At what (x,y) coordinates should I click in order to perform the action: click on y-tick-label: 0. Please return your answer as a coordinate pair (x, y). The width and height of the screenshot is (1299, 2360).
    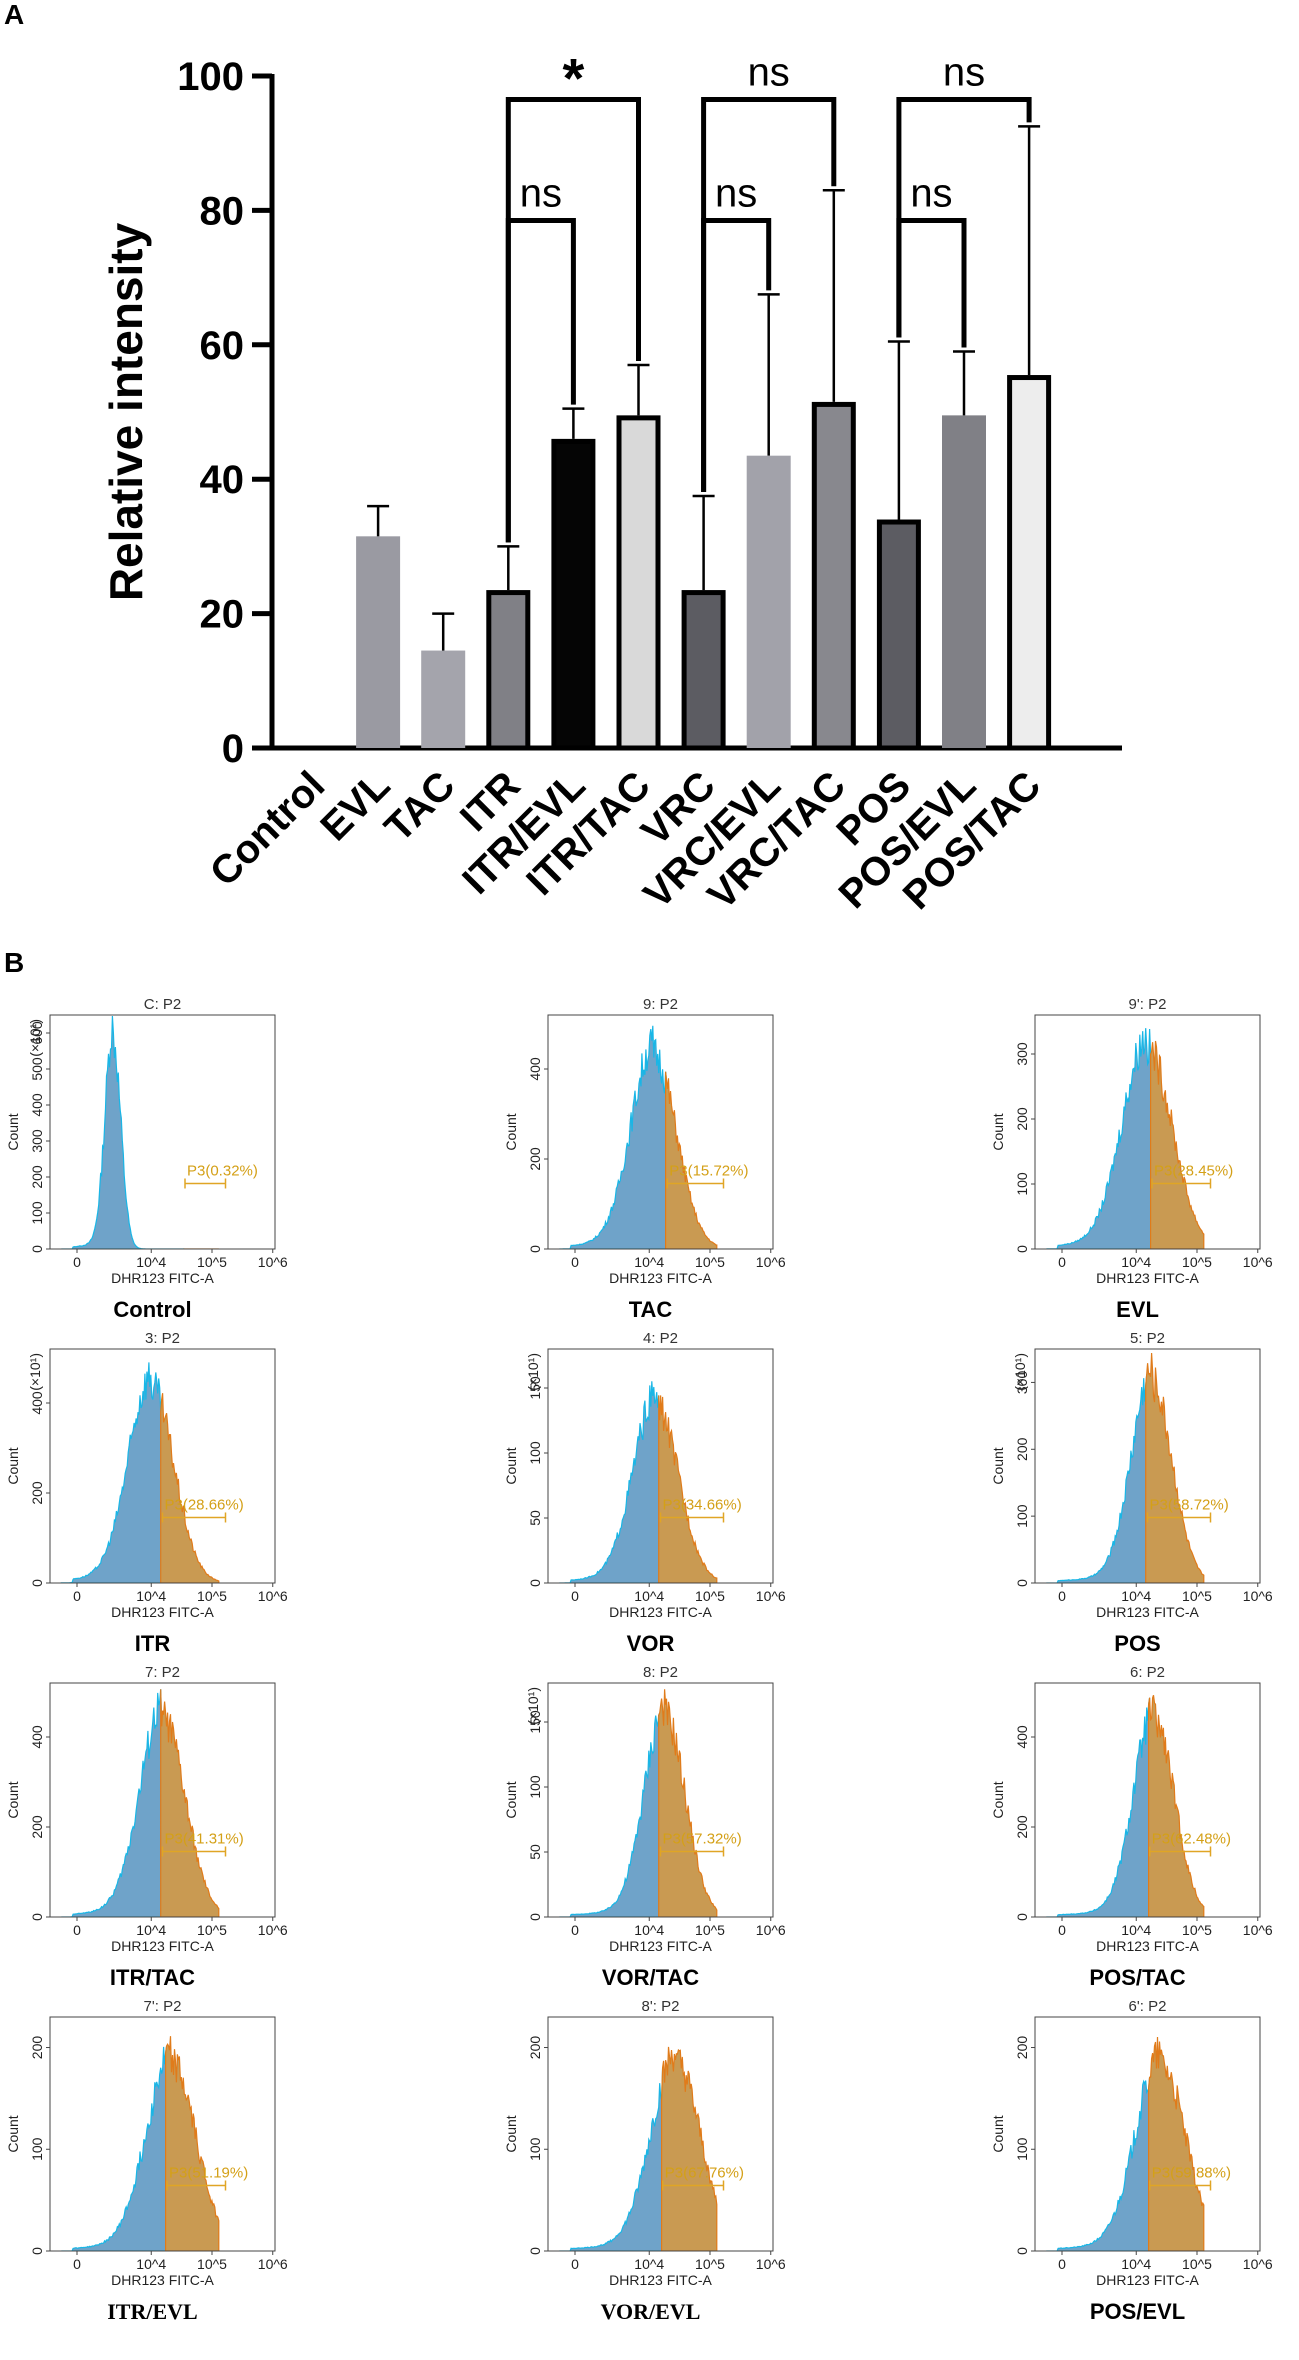
    Looking at the image, I should click on (233, 749).